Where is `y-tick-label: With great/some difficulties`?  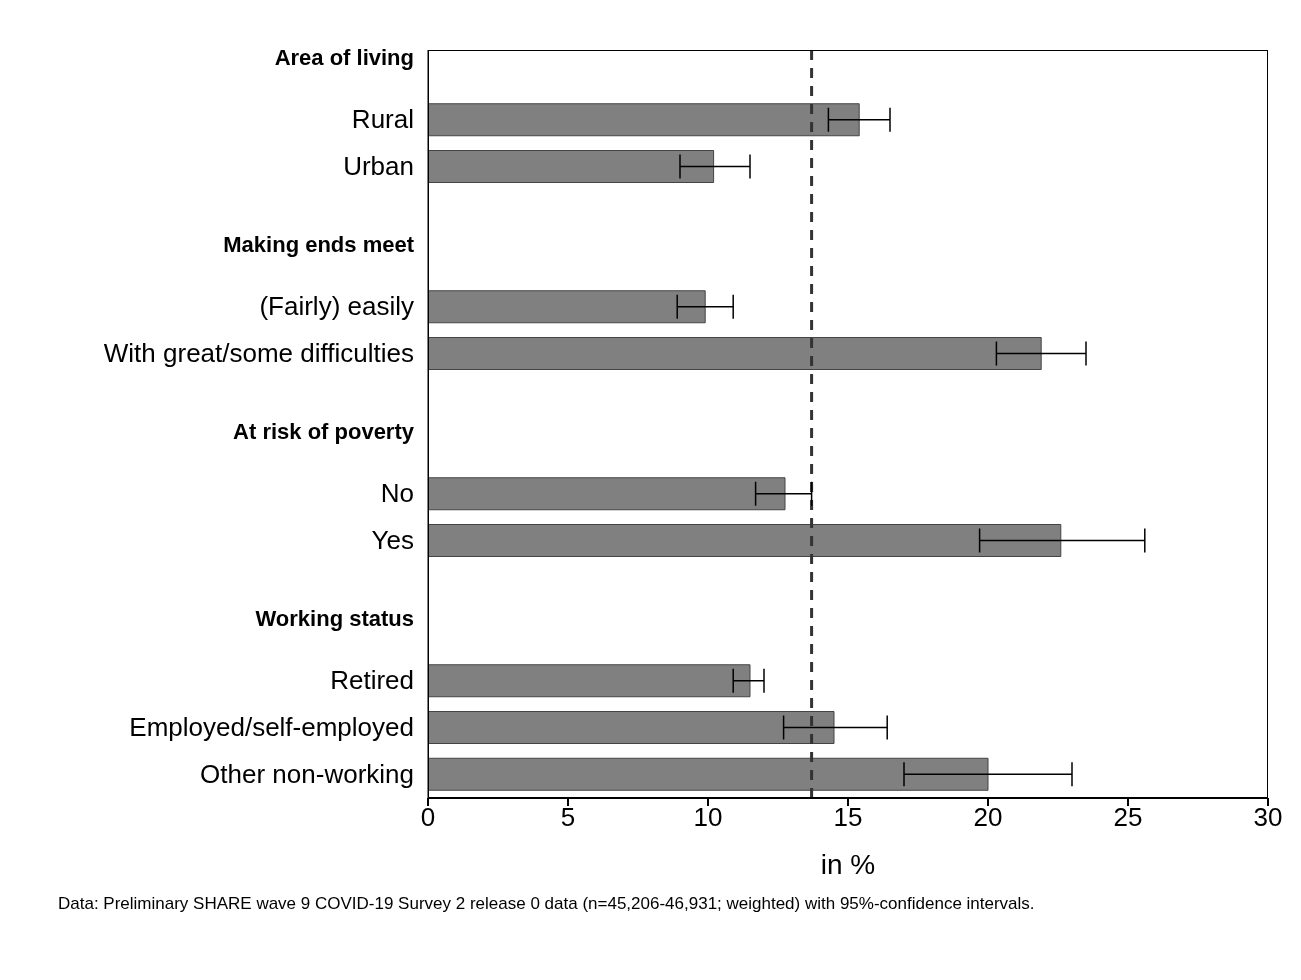
y-tick-label: With great/some difficulties is located at coordinates (258, 352).